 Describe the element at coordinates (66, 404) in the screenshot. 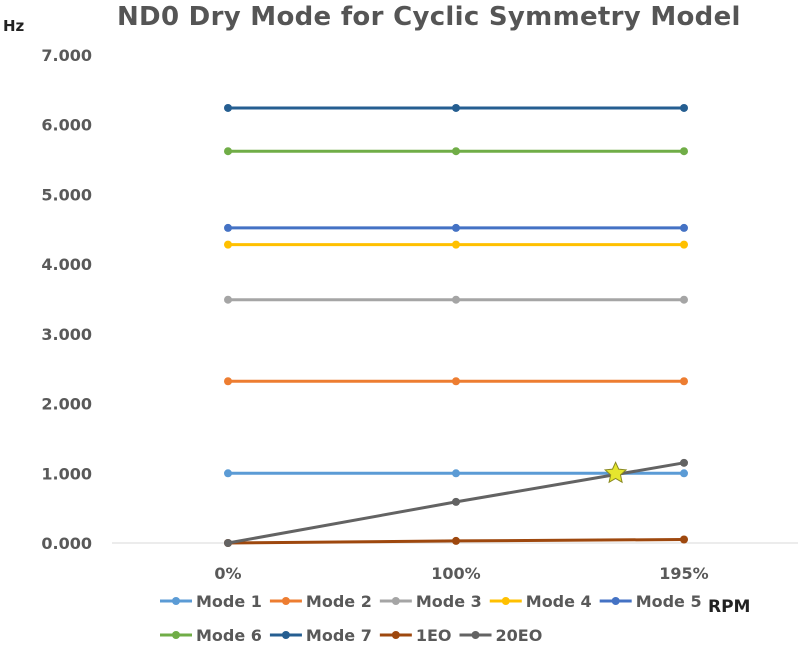

I see `y-tick-label: 2.000` at that location.